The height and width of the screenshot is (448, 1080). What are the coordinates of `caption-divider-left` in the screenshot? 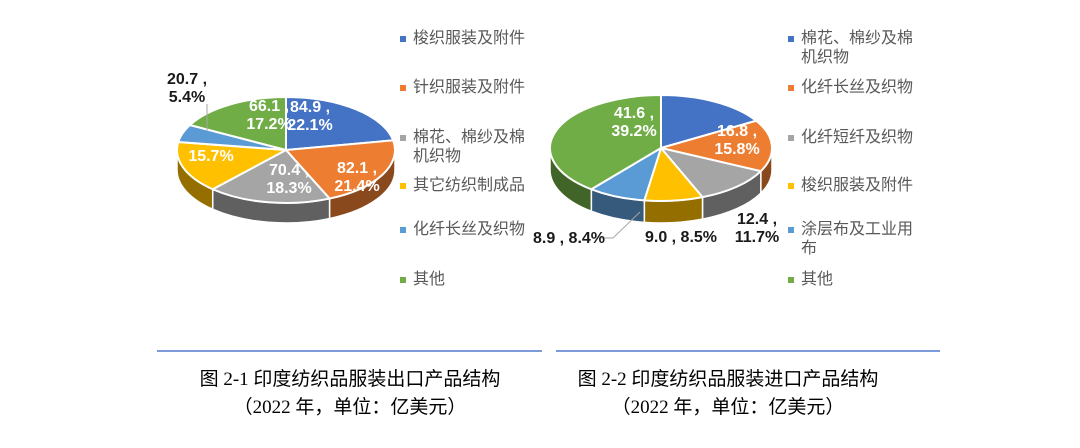 It's located at (349, 351).